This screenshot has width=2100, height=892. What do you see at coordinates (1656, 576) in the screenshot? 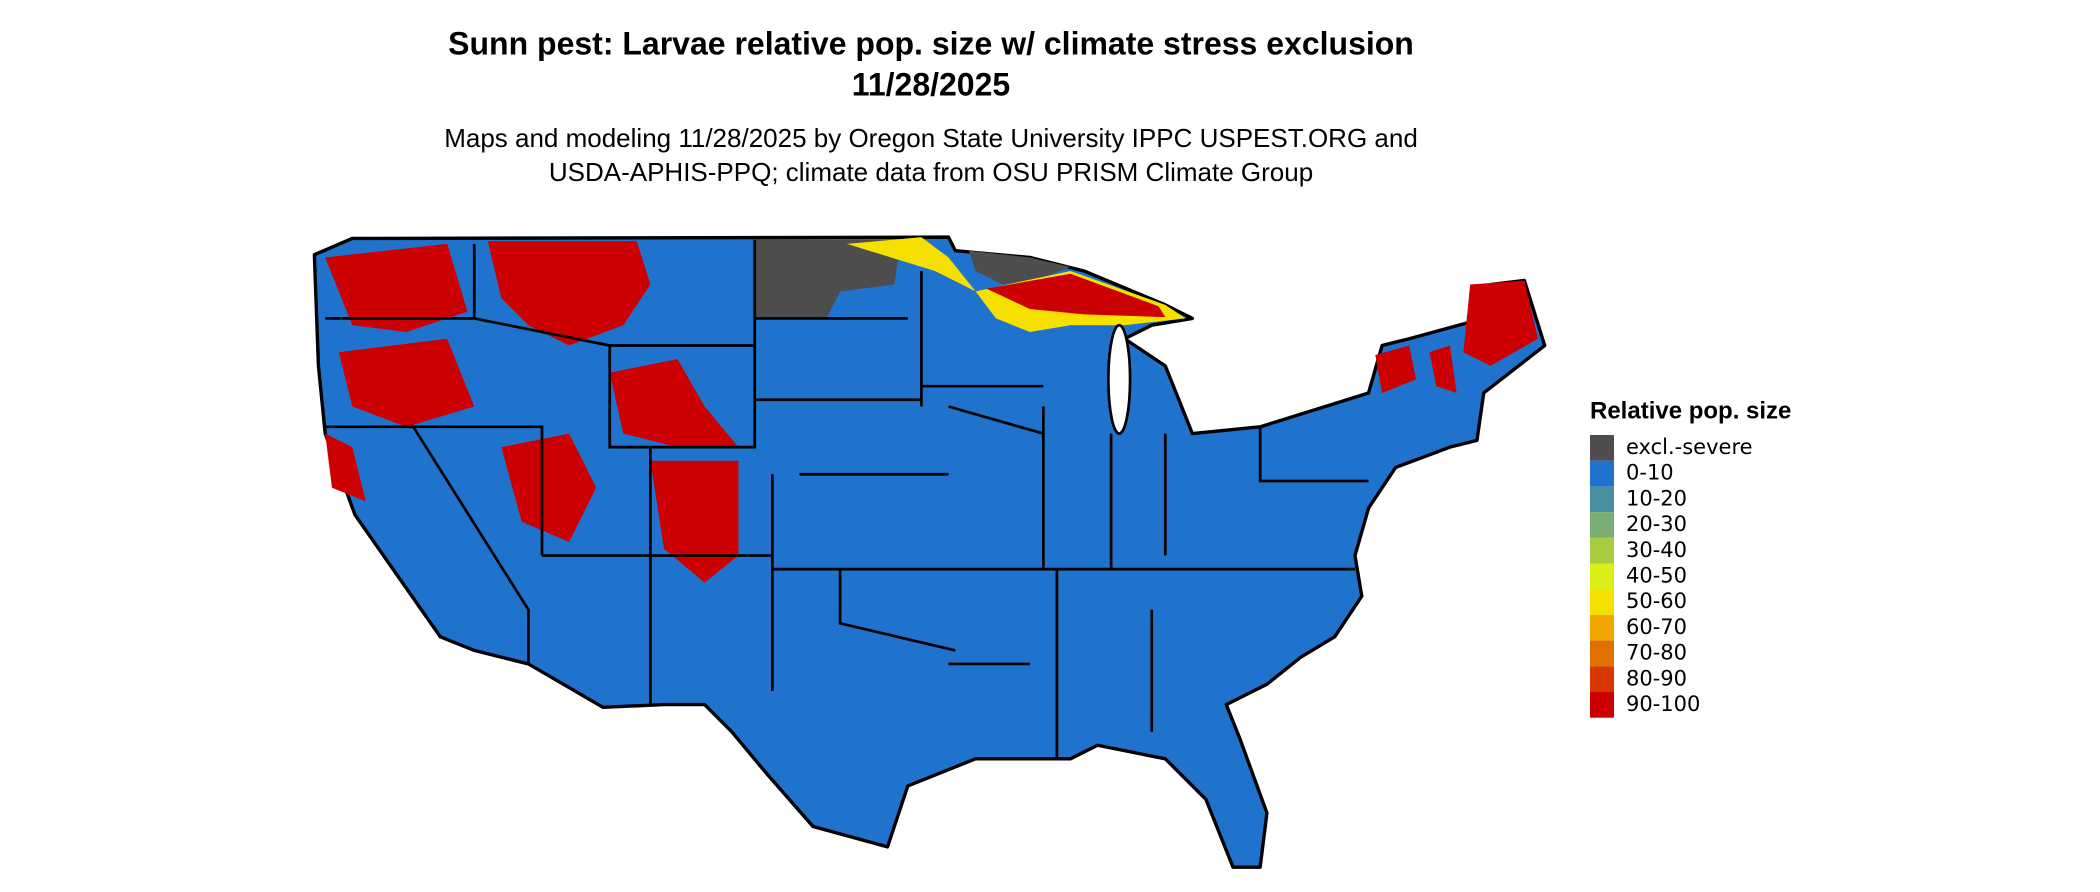
I see `legend-label: 40-50` at bounding box center [1656, 576].